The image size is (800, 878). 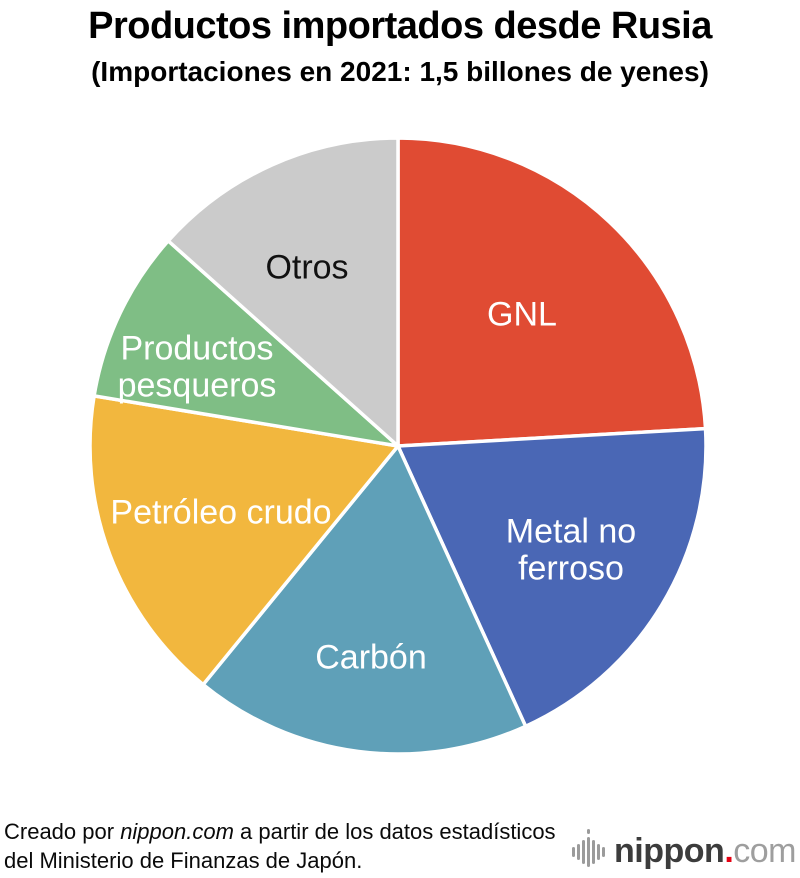 I want to click on page-title: Productos importados desde Rusia, so click(x=400, y=26).